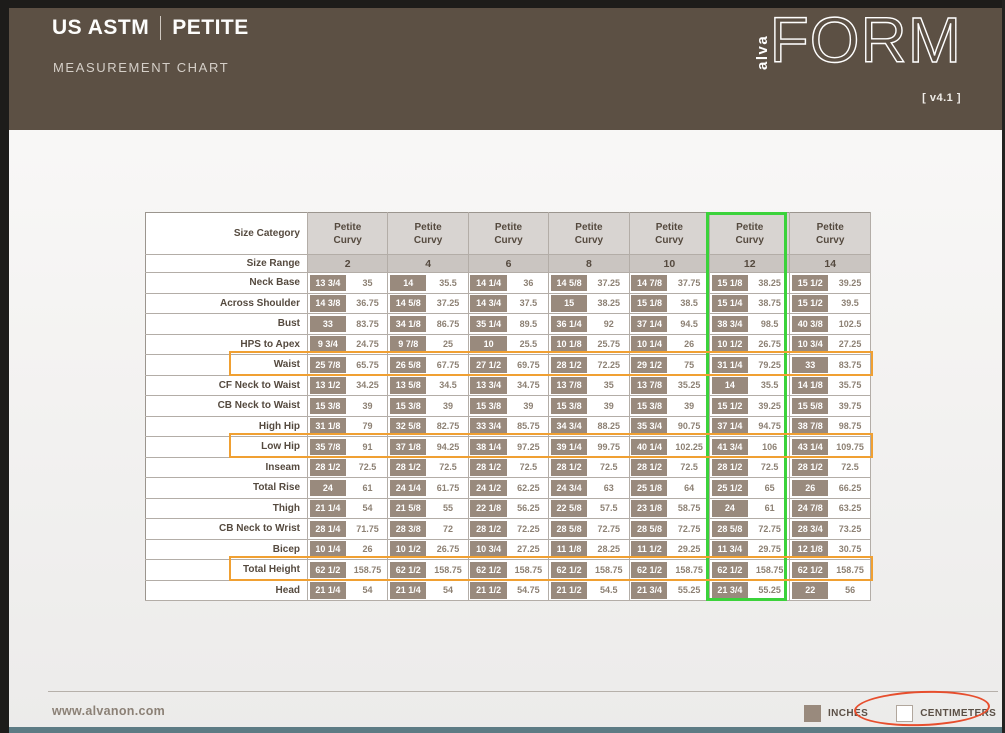 The image size is (1005, 733). I want to click on measurement-label: Neck Base, so click(226, 282).